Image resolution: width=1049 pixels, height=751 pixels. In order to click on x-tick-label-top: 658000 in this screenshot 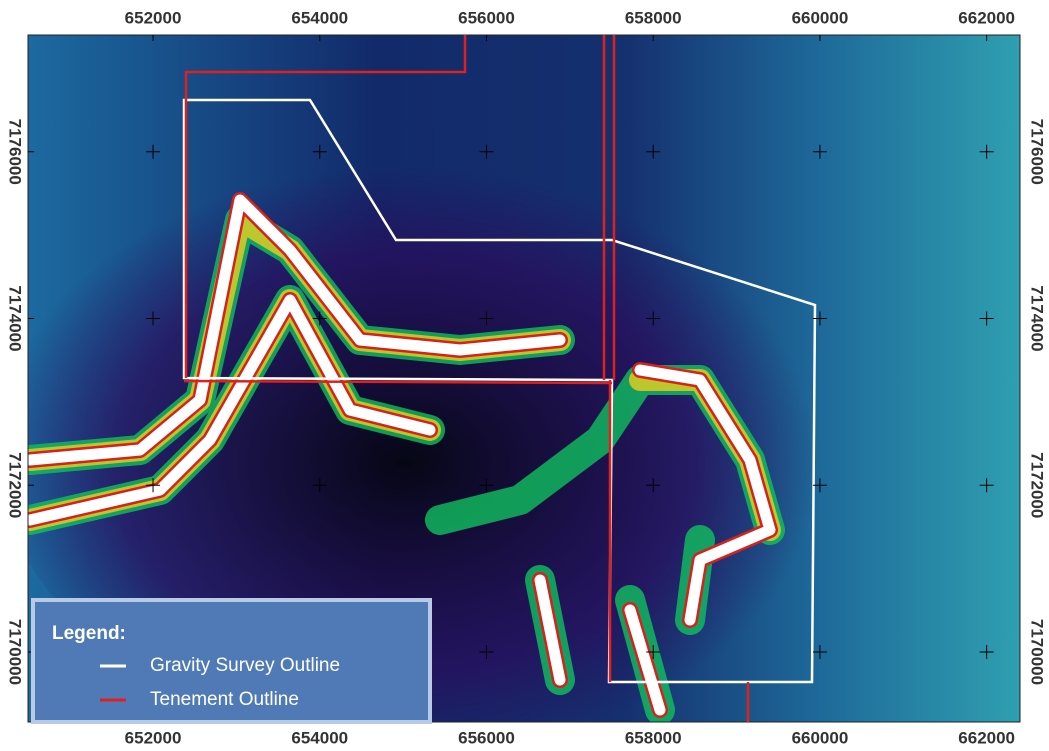, I will do `click(653, 17)`.